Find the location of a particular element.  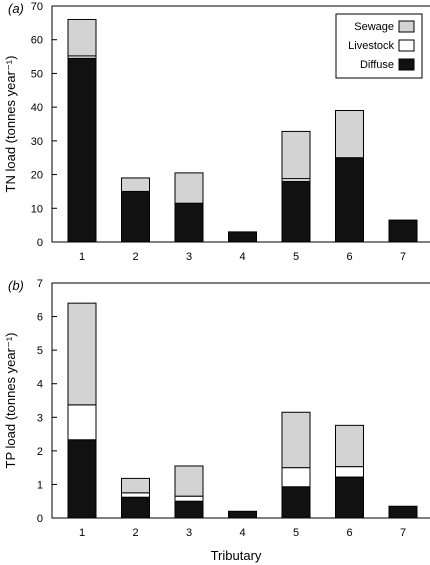

y-tick-label: 6 is located at coordinates (40, 318).